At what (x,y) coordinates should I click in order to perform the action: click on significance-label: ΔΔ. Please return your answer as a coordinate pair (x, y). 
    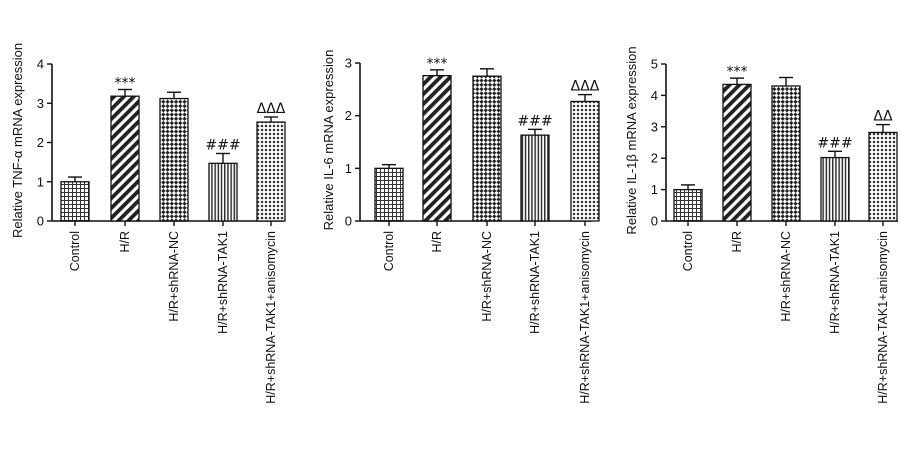
    Looking at the image, I should click on (883, 117).